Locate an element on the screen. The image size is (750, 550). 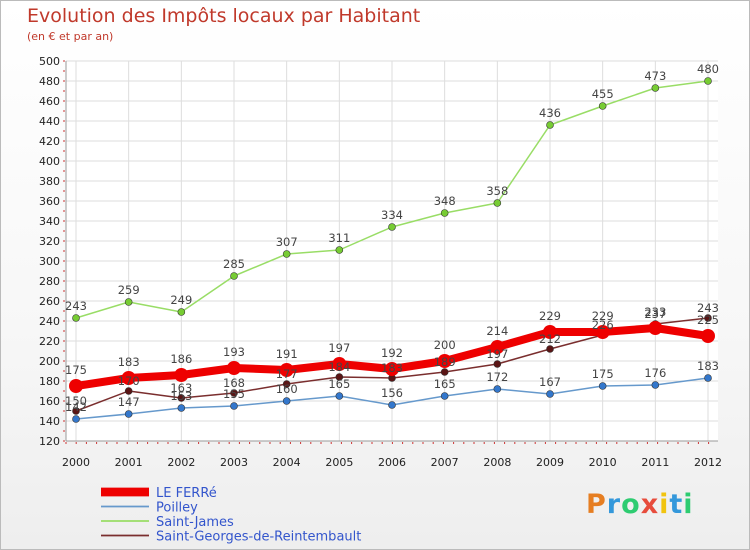
y-tick-label: 480 is located at coordinates (49, 81).